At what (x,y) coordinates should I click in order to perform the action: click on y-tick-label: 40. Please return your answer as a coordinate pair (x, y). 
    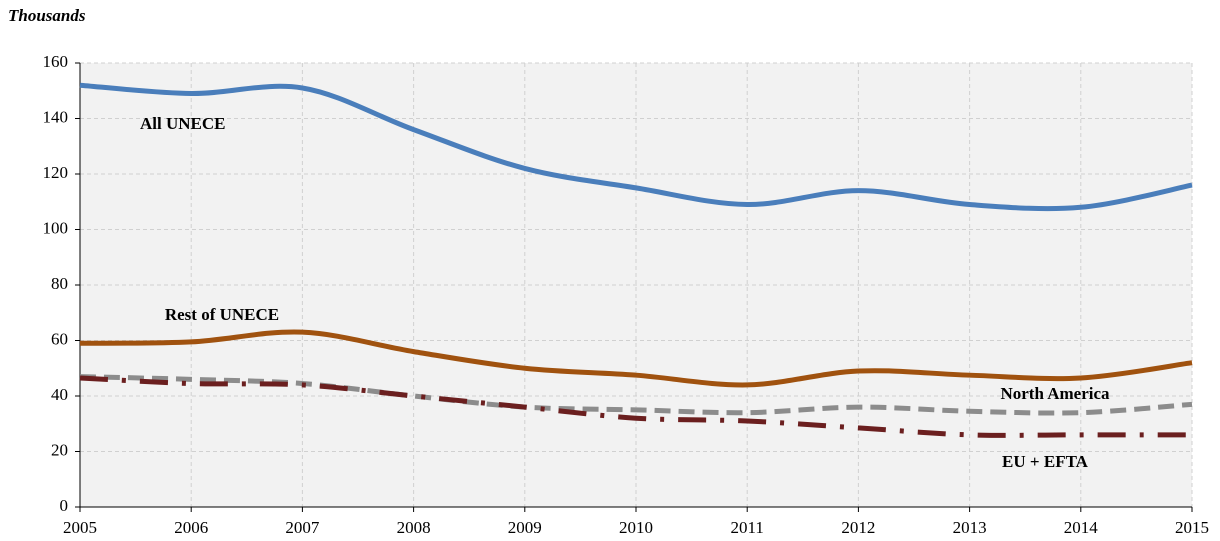
    Looking at the image, I should click on (59, 394).